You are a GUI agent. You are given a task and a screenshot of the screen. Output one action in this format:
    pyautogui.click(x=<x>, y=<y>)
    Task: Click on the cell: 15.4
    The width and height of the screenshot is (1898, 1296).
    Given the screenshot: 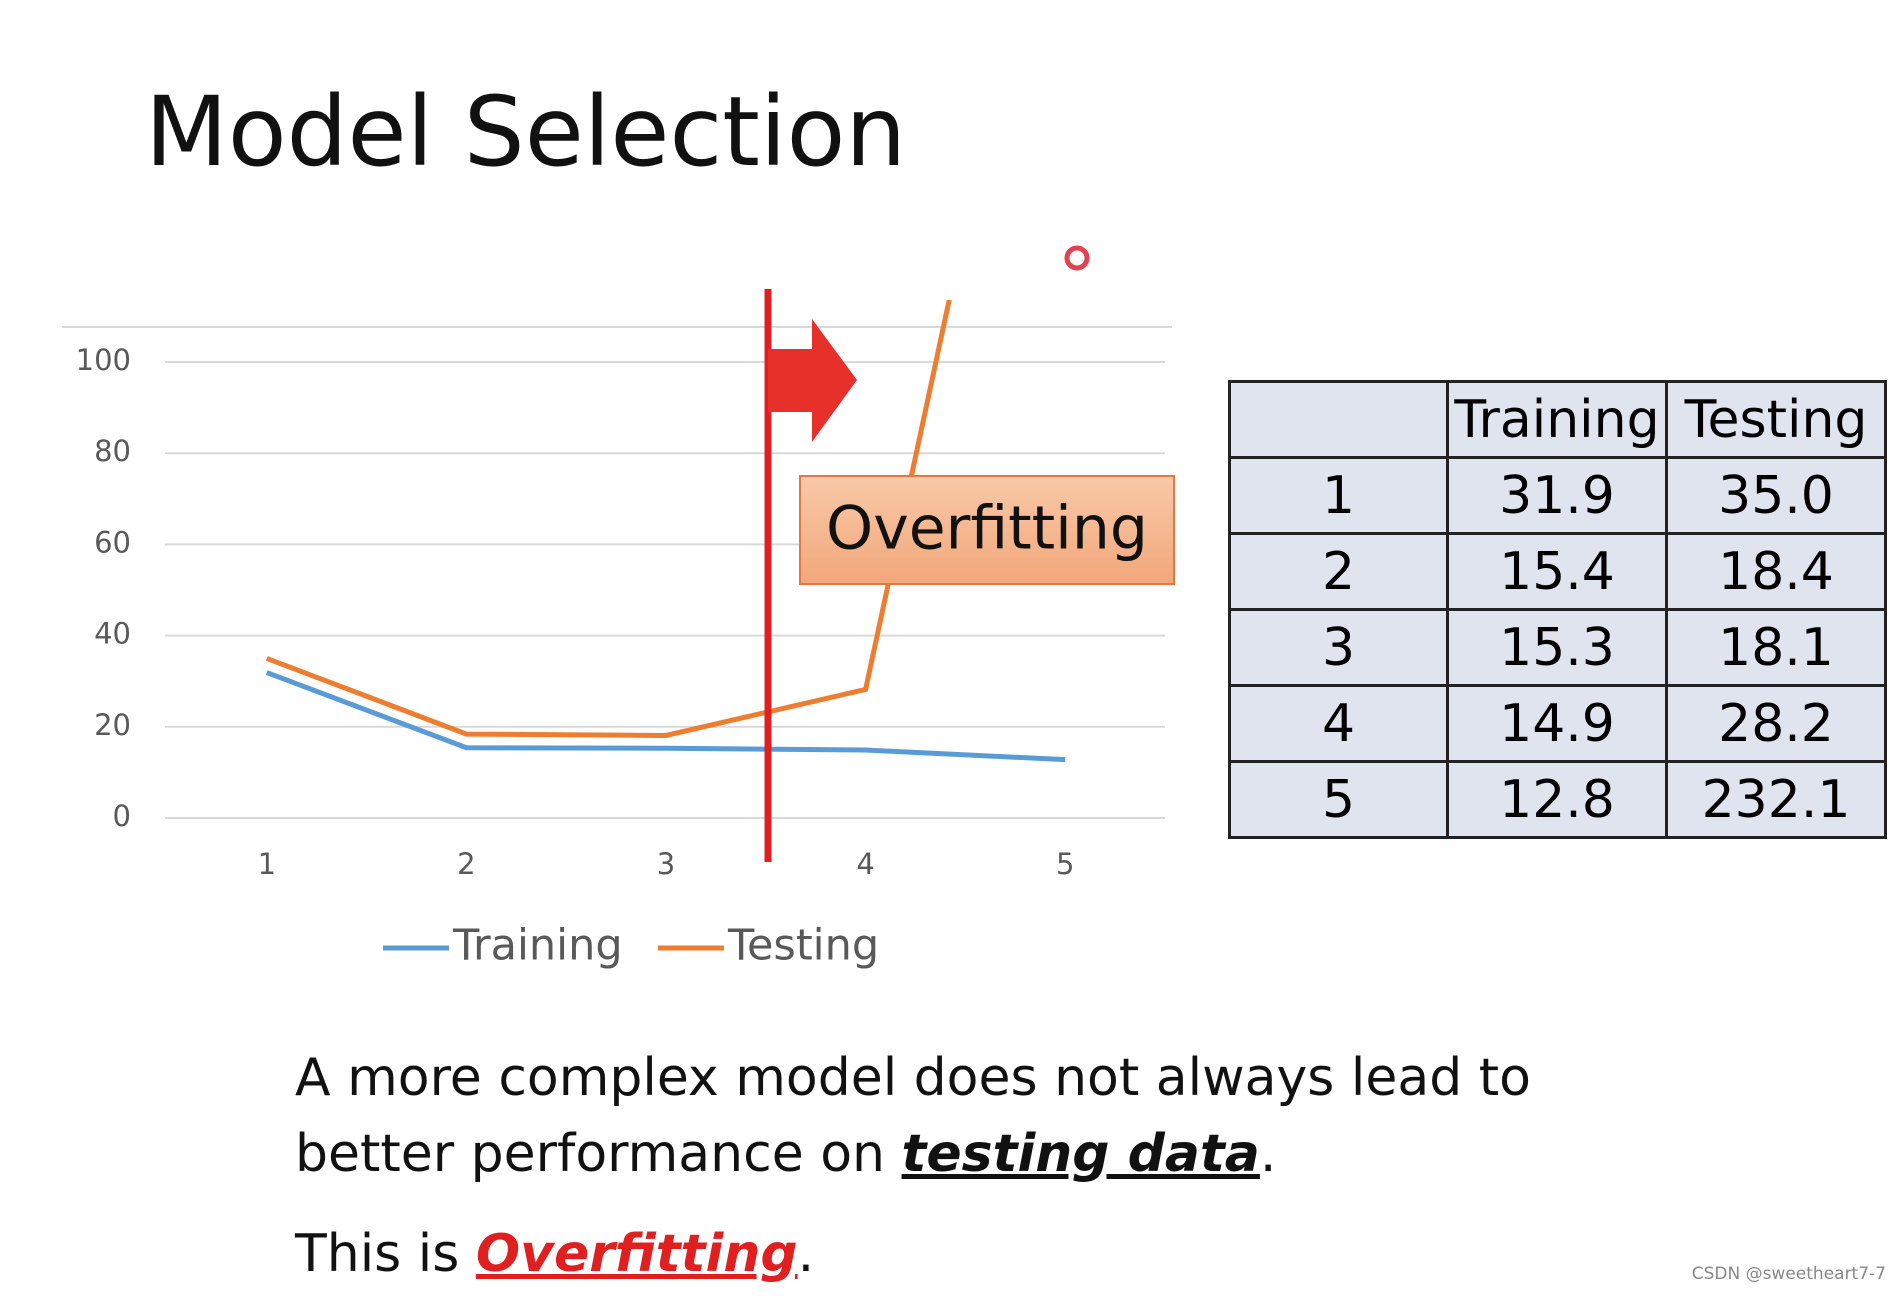 What is the action you would take?
    pyautogui.click(x=1557, y=571)
    